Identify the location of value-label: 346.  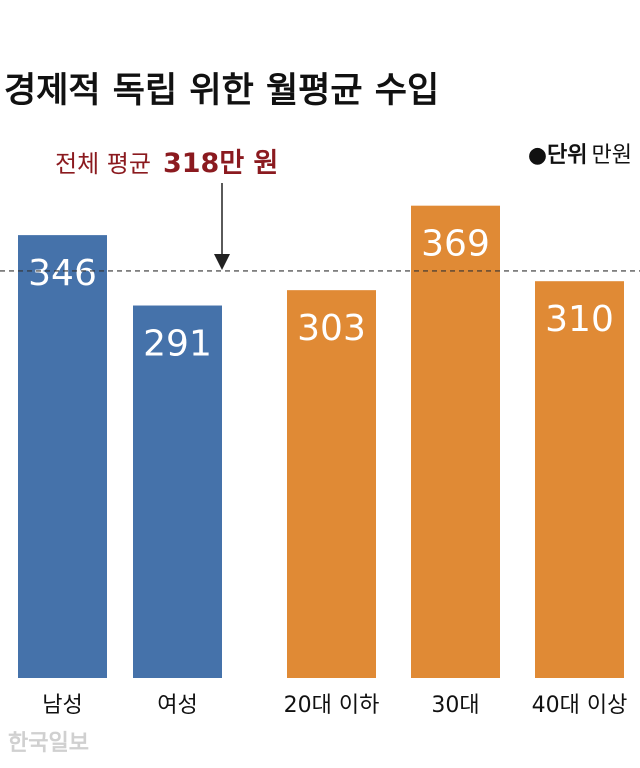
(62, 273).